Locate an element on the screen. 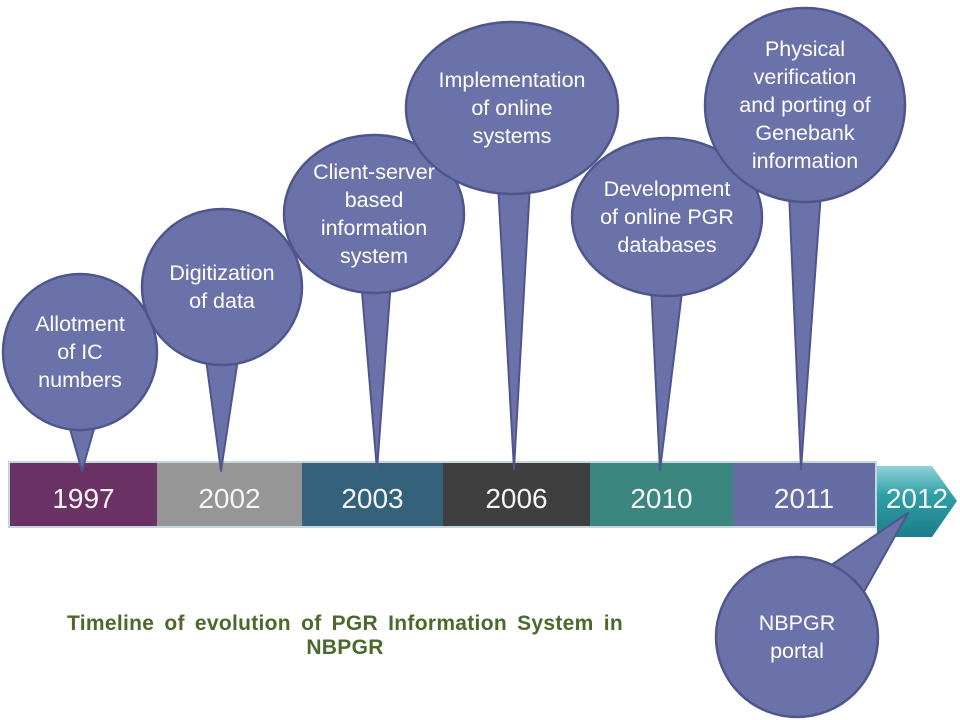  balloon-label-1997: Allotment of IC numbers is located at coordinates (80, 352).